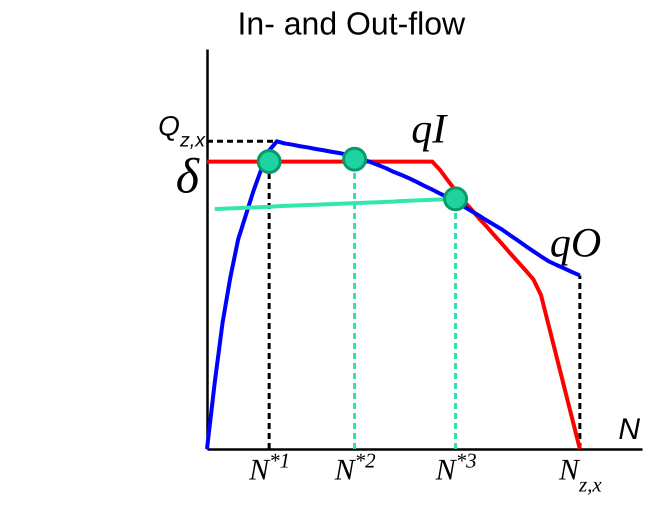 This screenshot has height=509, width=656. Describe the element at coordinates (352, 24) in the screenshot. I see `y-axis-title: In- and Out-flow` at that location.